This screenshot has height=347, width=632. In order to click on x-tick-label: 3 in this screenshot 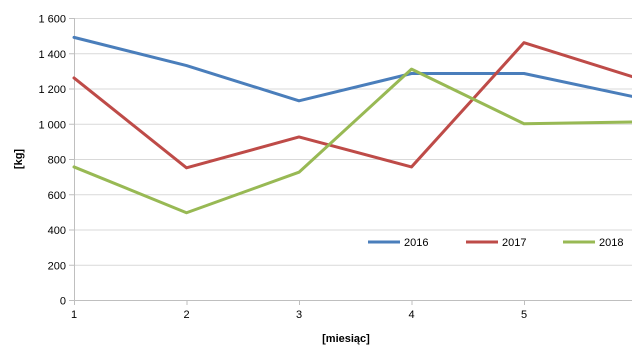, I will do `click(299, 315)`.